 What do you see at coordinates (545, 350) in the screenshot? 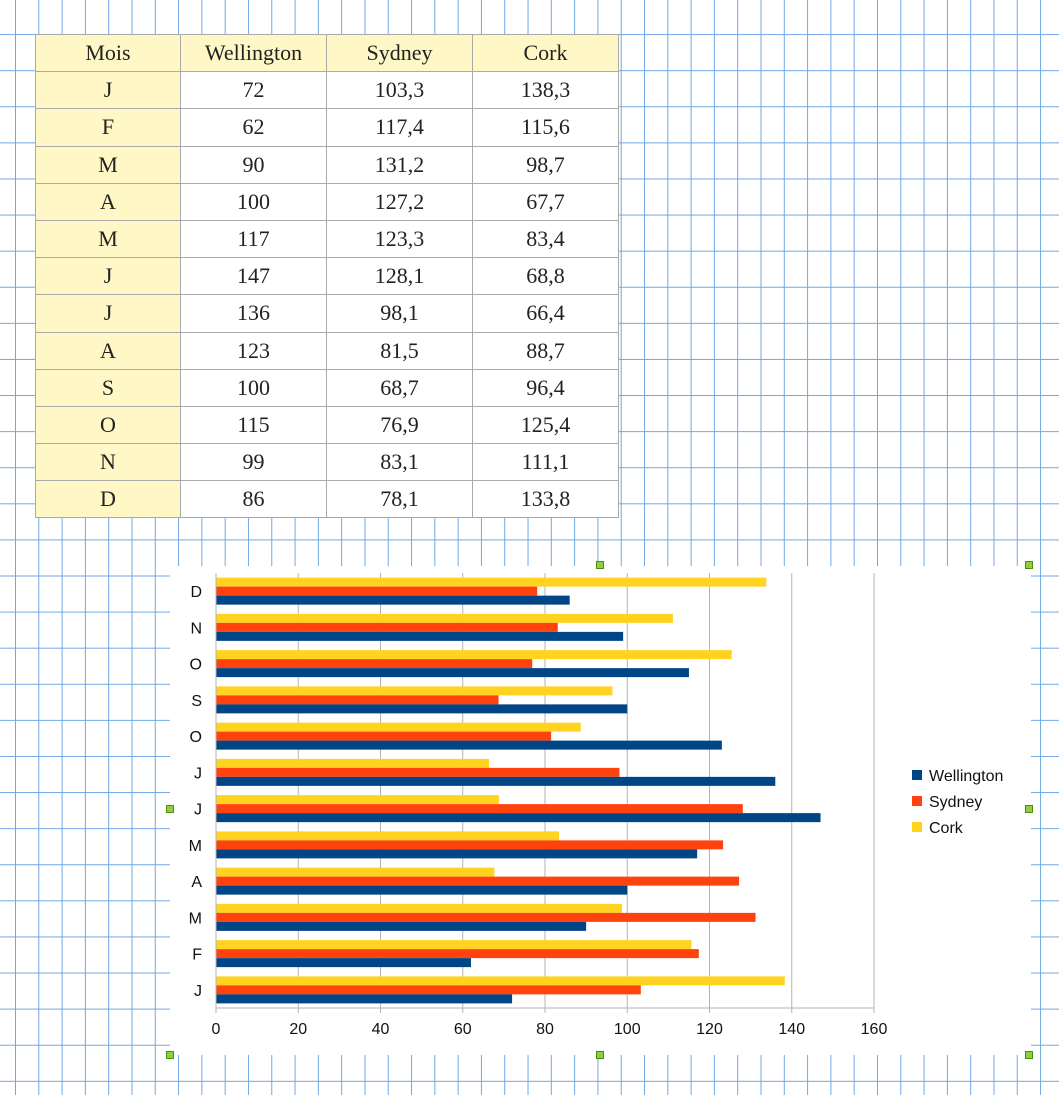
I see `value-cell: 88,7` at bounding box center [545, 350].